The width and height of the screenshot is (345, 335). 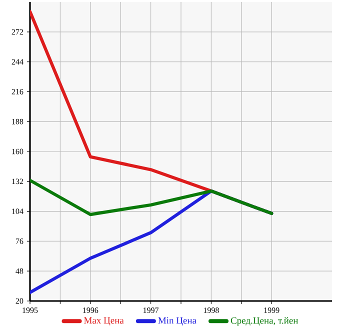 I want to click on y-tick-label: 48, so click(x=20, y=271).